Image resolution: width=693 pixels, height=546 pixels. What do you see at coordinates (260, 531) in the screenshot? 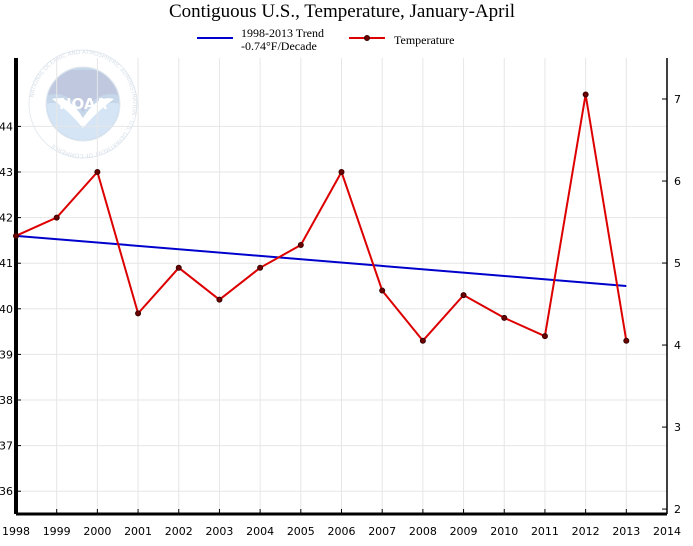
I see `x-tick-label: 2004` at bounding box center [260, 531].